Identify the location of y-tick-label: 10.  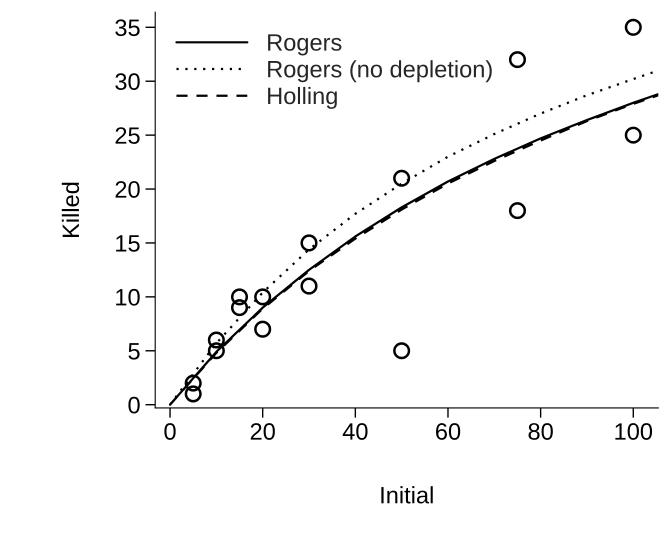
(128, 297).